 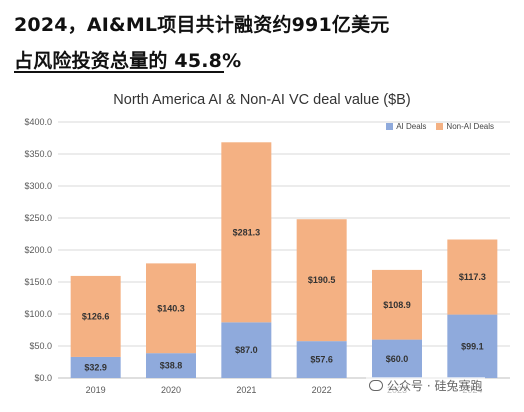 What do you see at coordinates (38, 218) in the screenshot?
I see `y-tick-label: $250.0` at bounding box center [38, 218].